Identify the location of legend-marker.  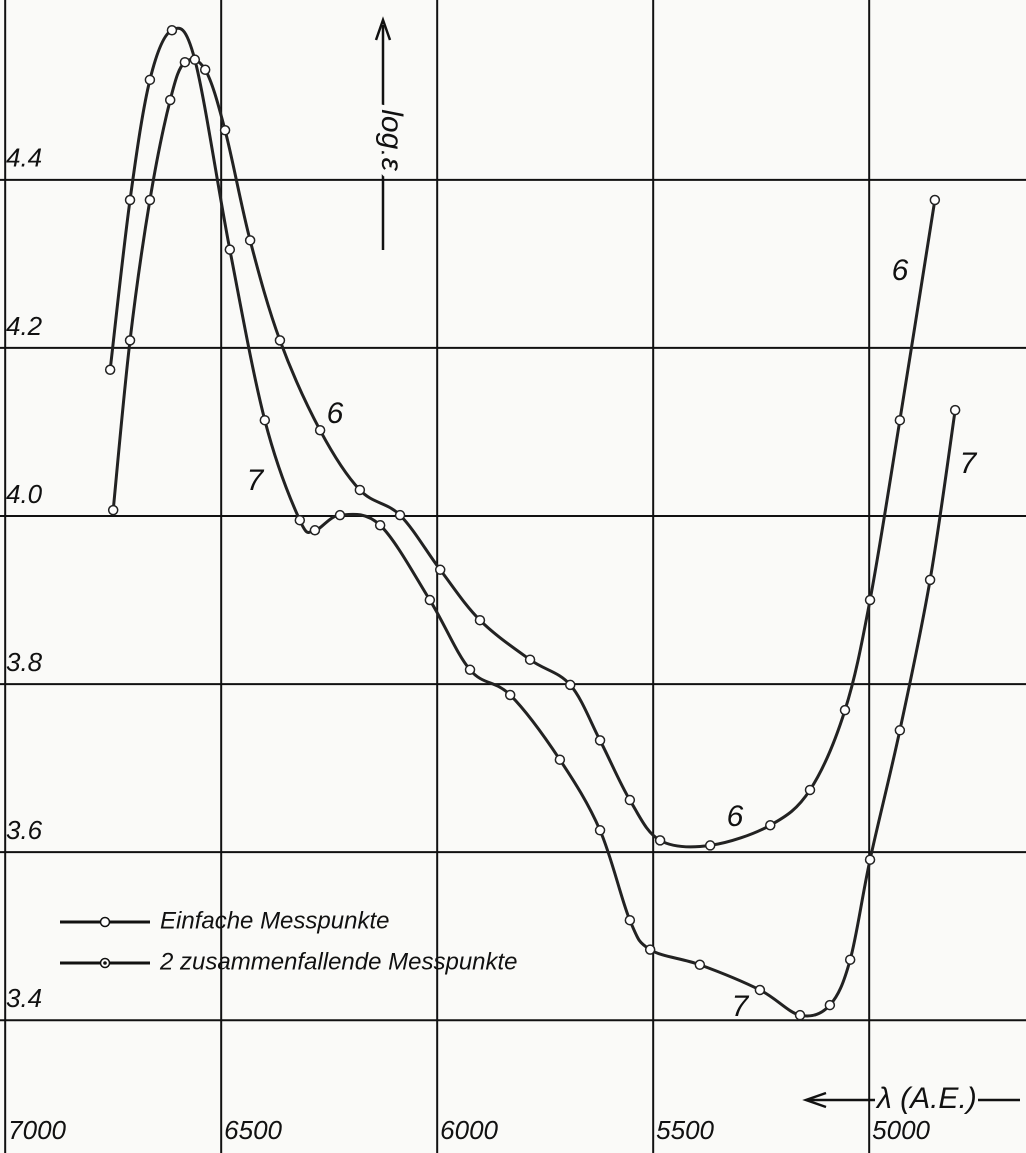
(105, 922).